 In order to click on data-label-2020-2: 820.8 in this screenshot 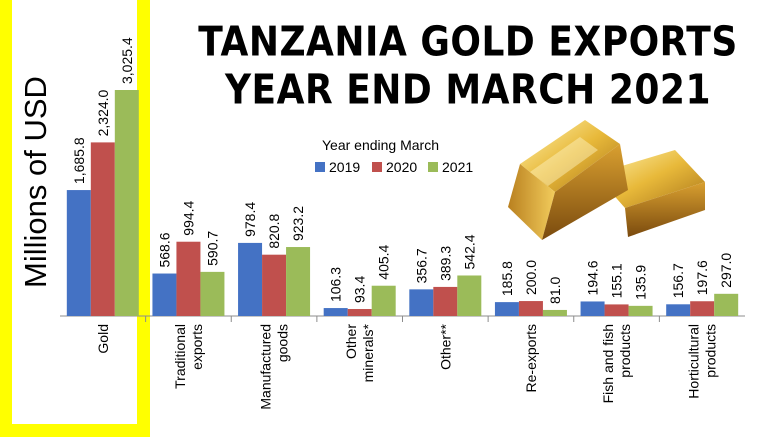, I will do `click(274, 230)`.